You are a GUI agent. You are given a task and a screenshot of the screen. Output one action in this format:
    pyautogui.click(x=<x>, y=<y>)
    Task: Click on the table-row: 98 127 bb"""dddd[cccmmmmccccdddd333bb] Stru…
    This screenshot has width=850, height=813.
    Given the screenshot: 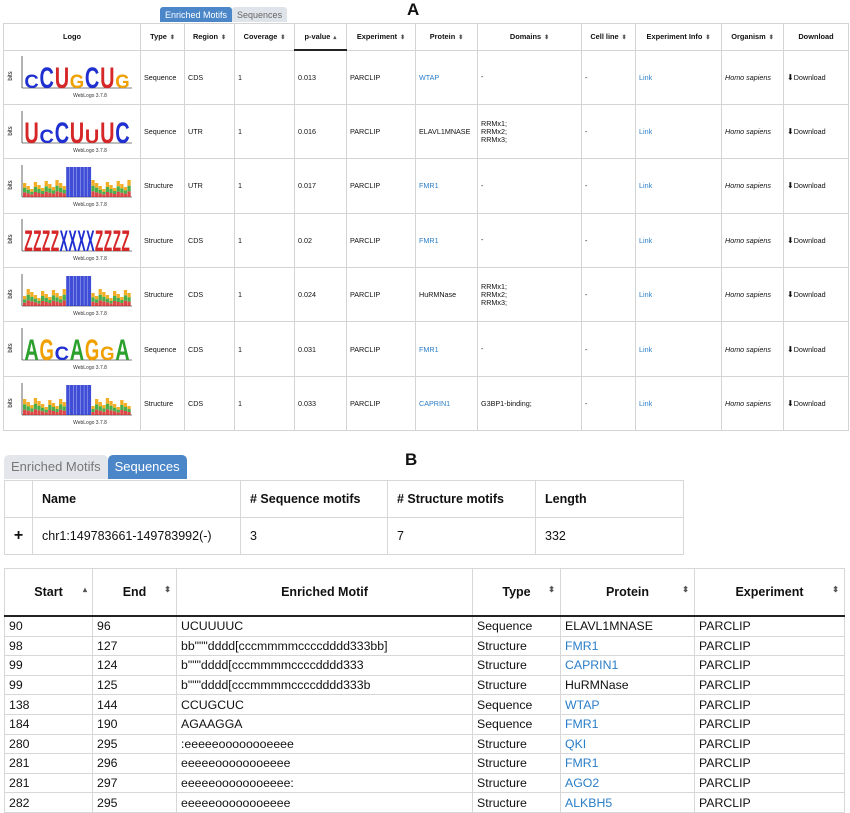 What is the action you would take?
    pyautogui.click(x=424, y=646)
    